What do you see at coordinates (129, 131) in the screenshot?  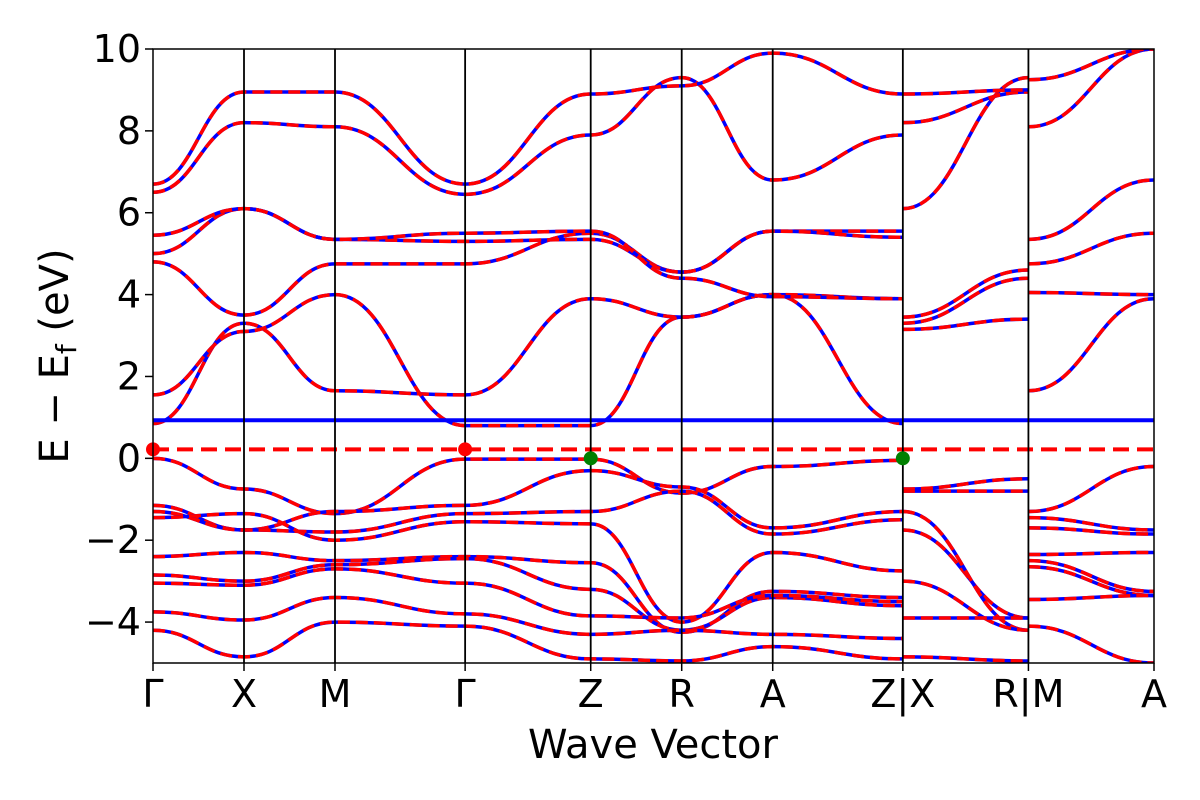 I see `y-tick-label-6: 8` at bounding box center [129, 131].